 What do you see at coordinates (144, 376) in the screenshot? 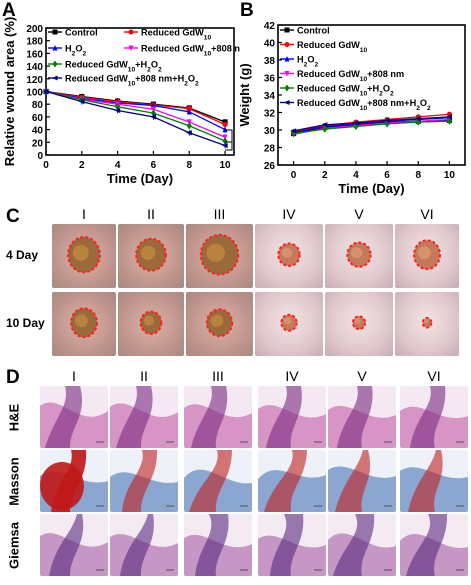
I see `histology-column-label: II` at bounding box center [144, 376].